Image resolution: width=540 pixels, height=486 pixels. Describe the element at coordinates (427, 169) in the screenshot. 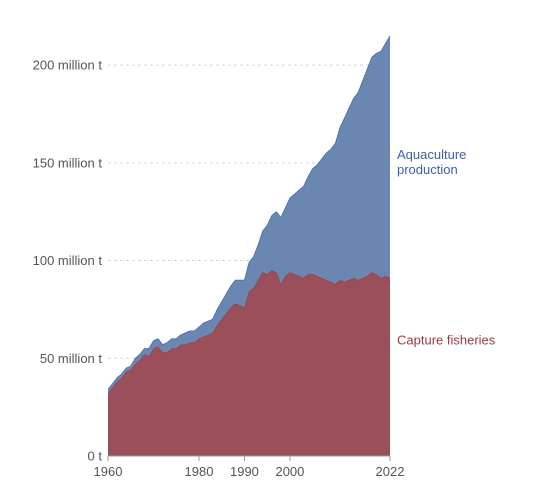

I see `series-label-line: production` at that location.